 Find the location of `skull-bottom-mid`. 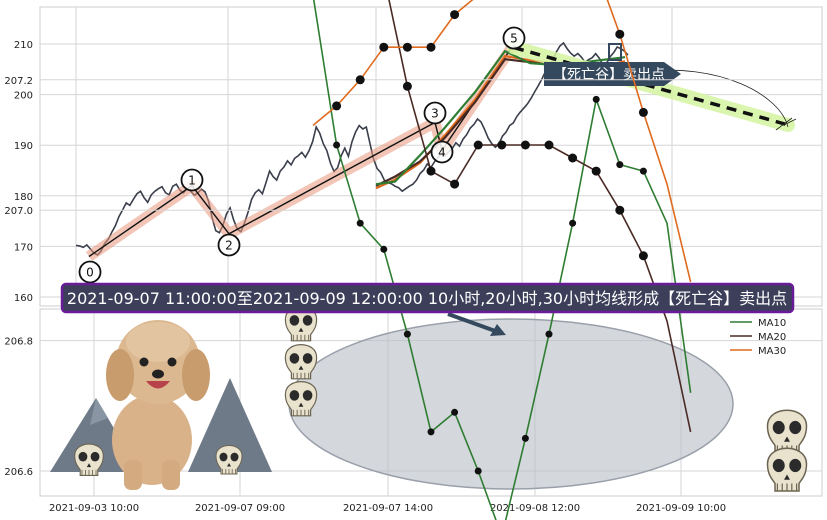

skull-bottom-mid is located at coordinates (229, 460).